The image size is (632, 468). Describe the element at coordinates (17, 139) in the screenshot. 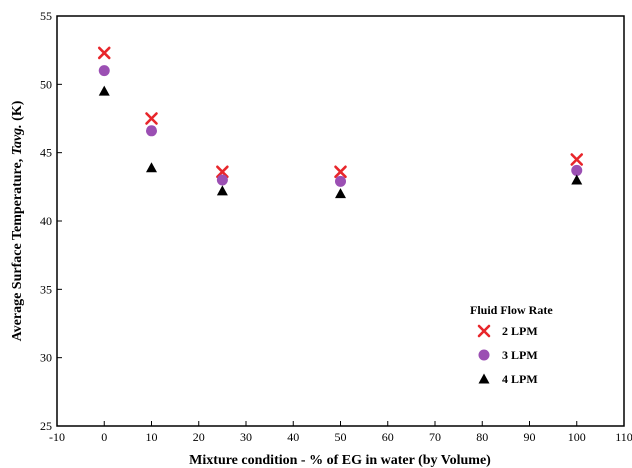

I see `y-axis-title-italic: Tavg.` at that location.